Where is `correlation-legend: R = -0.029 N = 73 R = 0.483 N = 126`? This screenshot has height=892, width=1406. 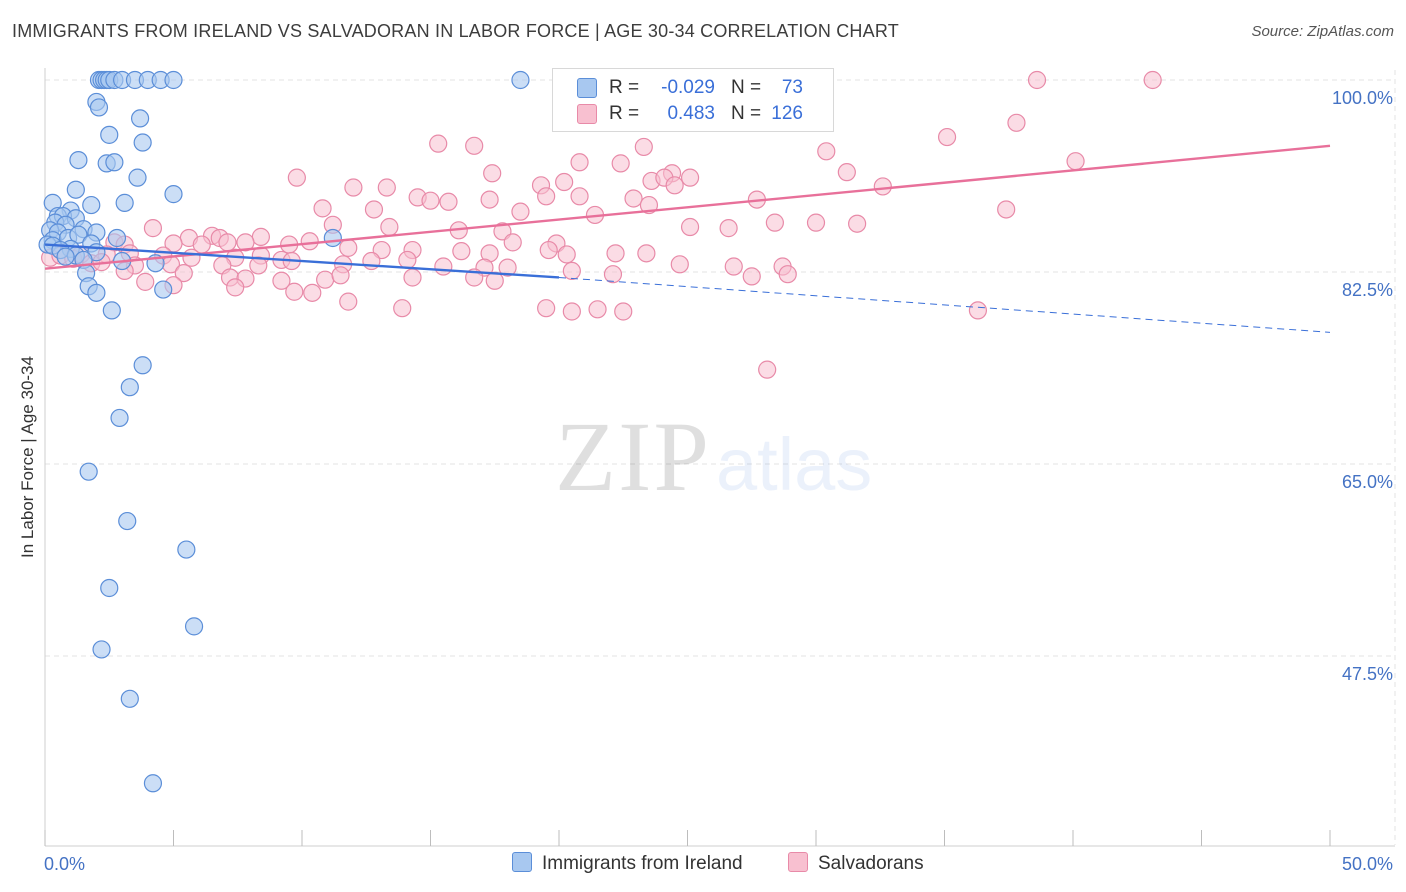 correlation-legend: R = -0.029 N = 73 R = 0.483 N = 126 is located at coordinates (693, 100).